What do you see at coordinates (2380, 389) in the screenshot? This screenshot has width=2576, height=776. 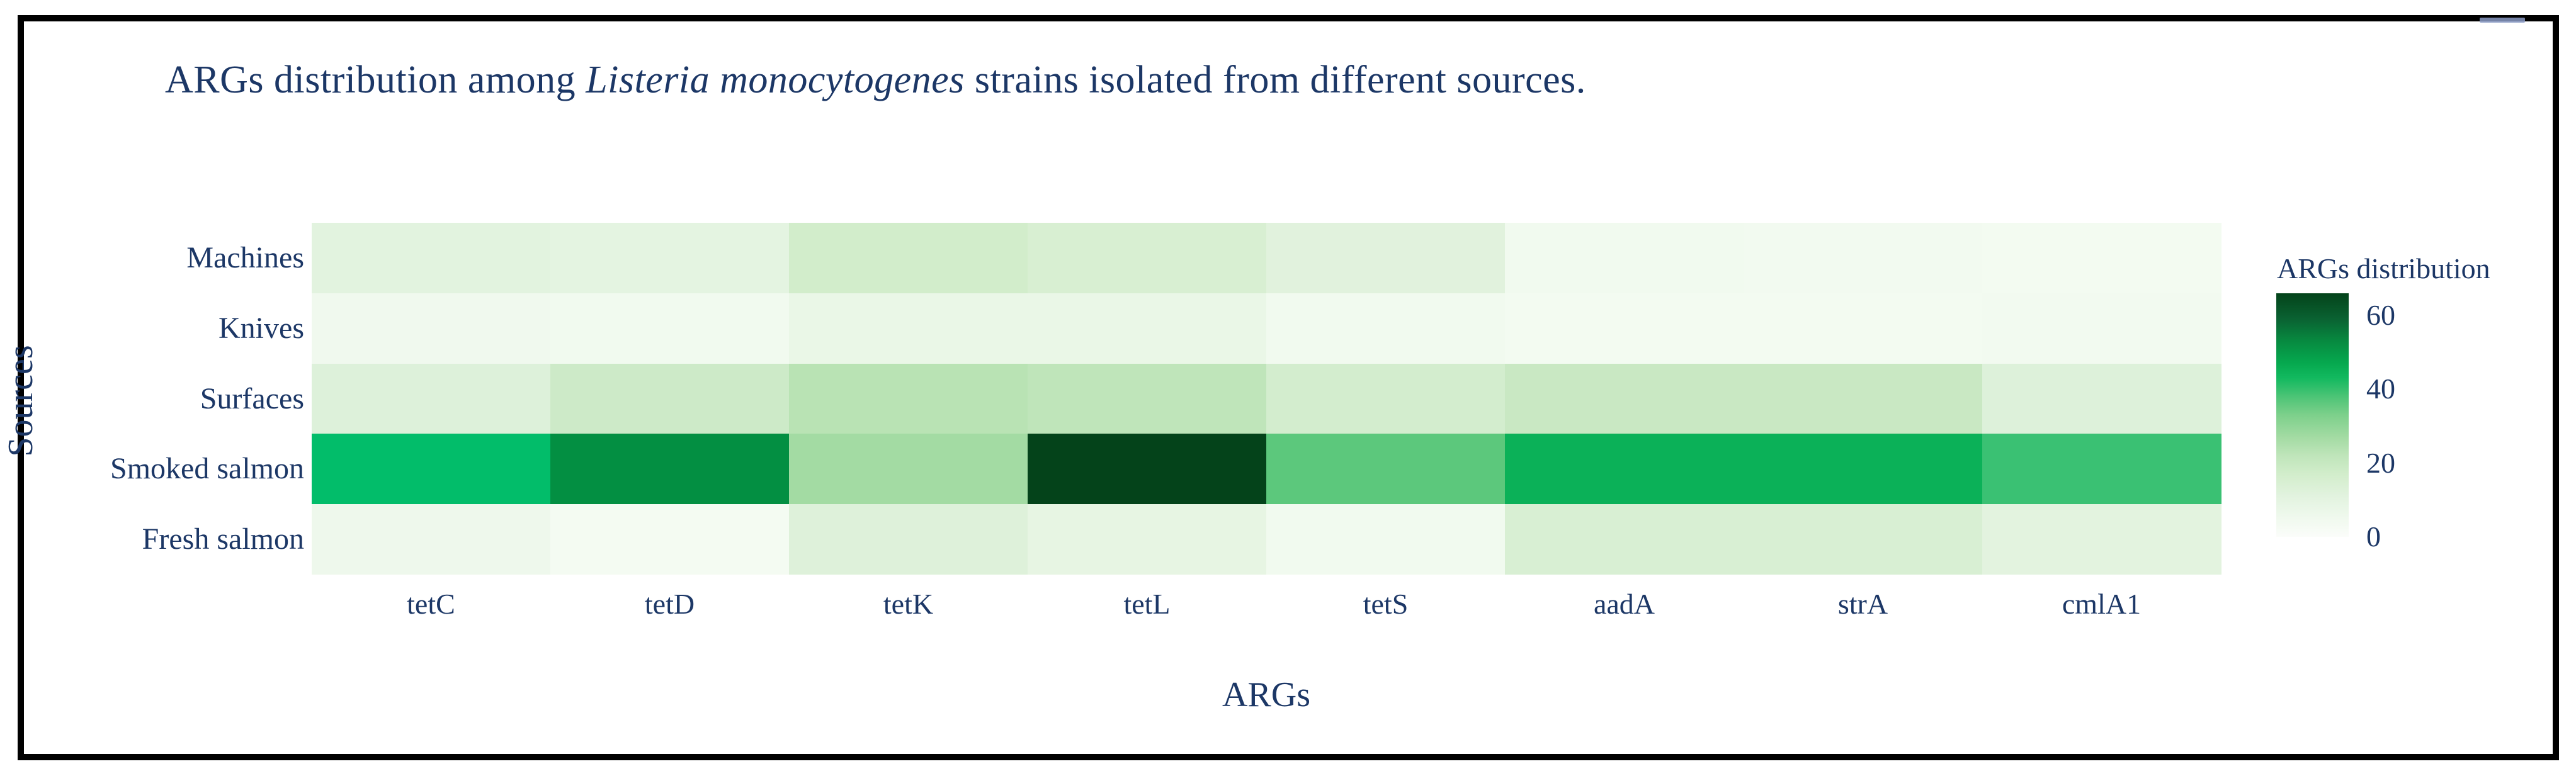 I see `colorbar-tick-label: 40` at bounding box center [2380, 389].